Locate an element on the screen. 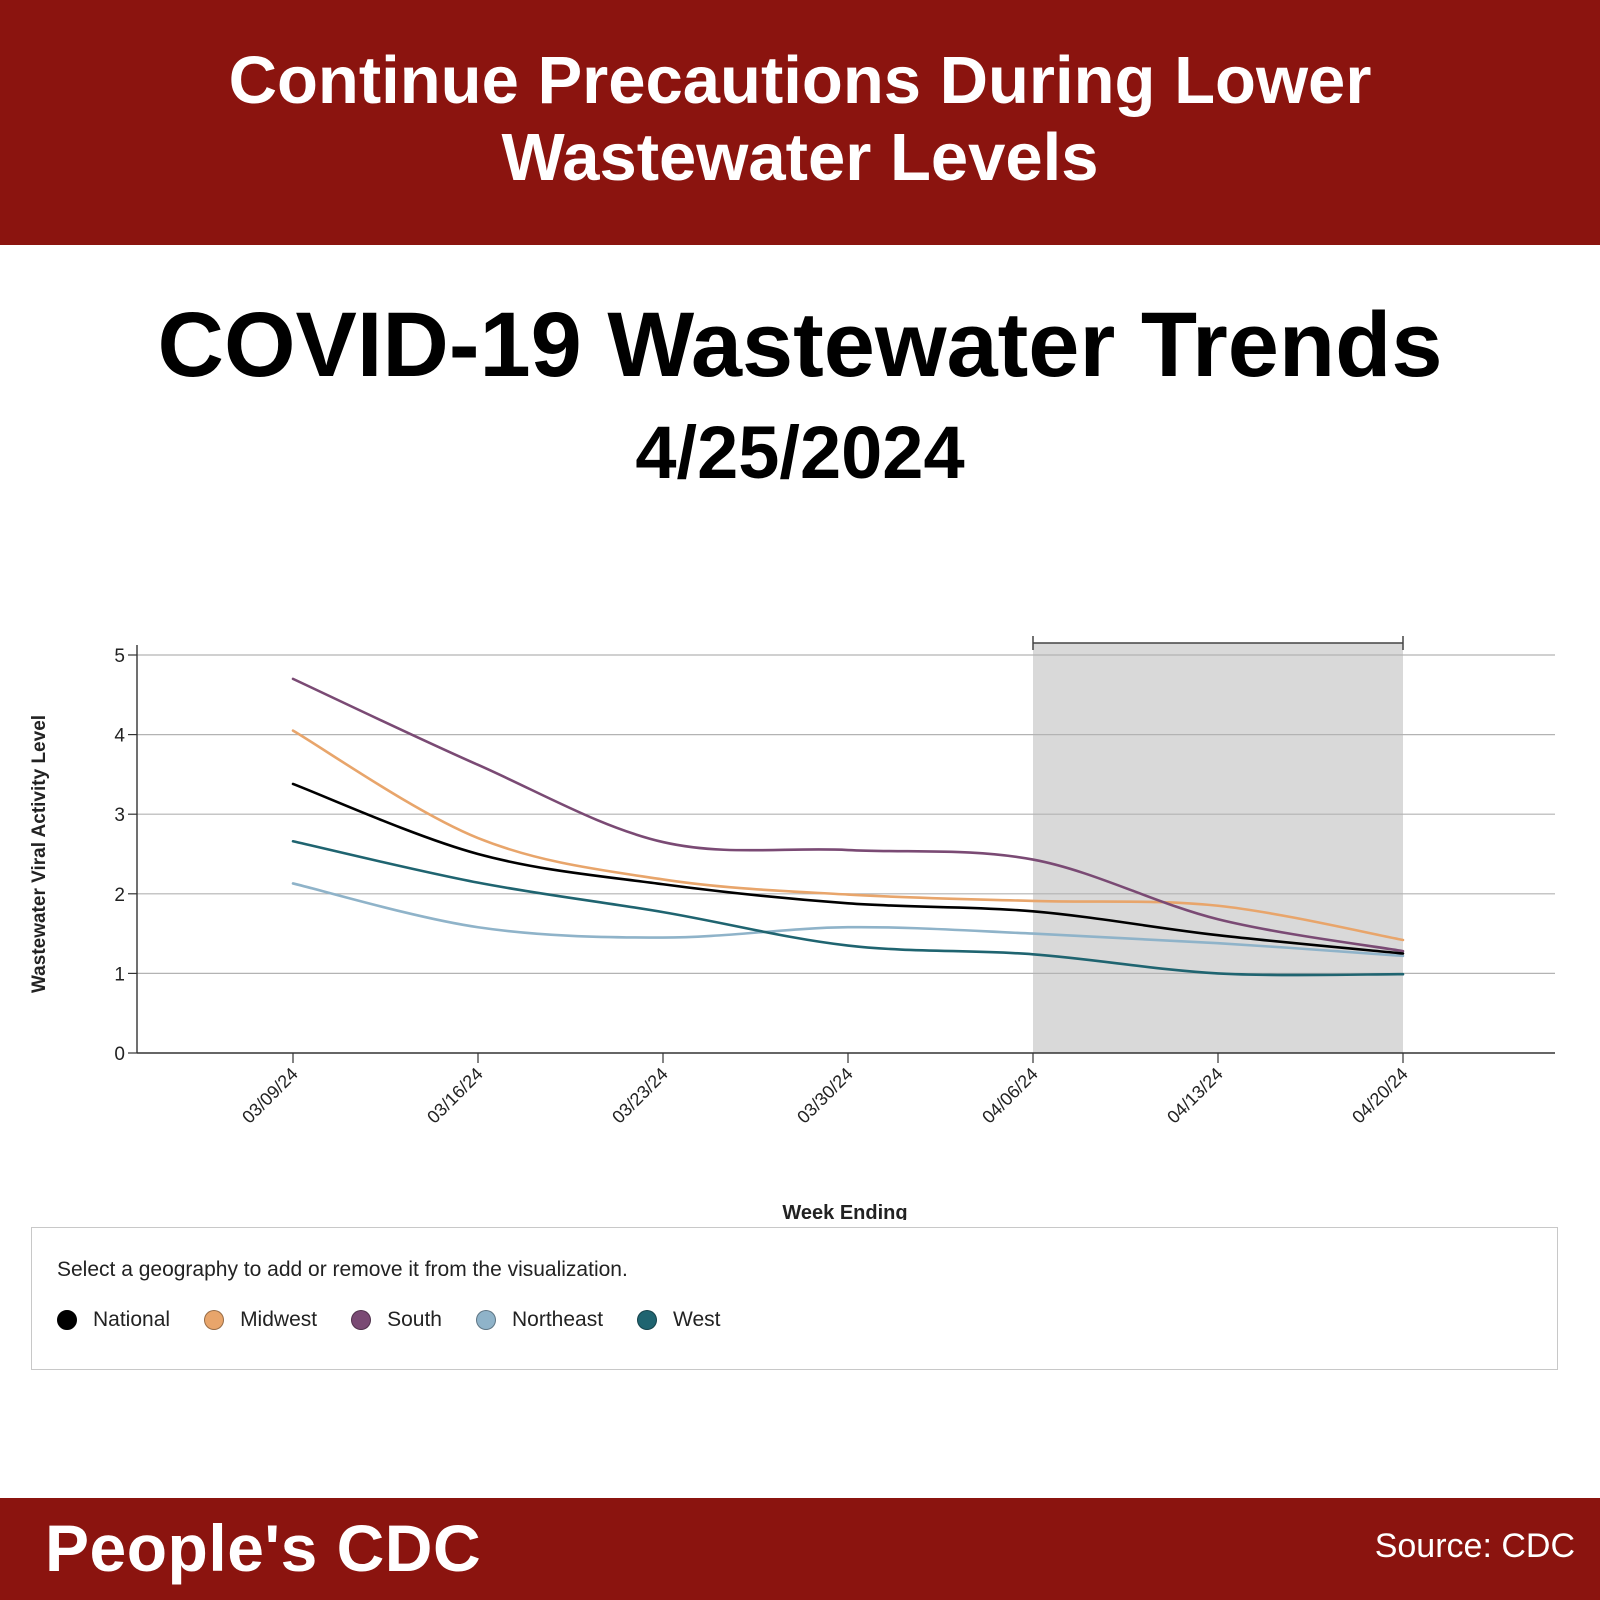 Image resolution: width=1600 pixels, height=1600 pixels. legend-items: National Midwest South Northeast West is located at coordinates (406, 1320).